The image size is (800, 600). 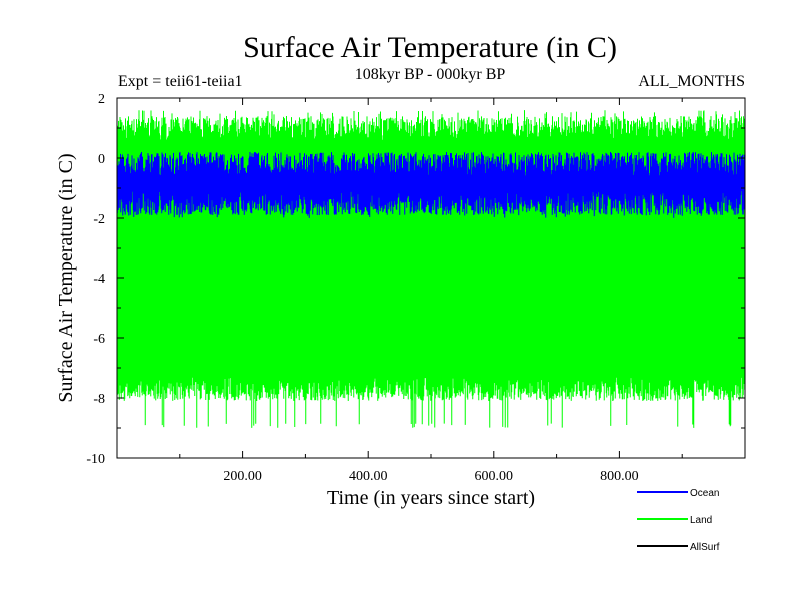 I want to click on y-tick-label: -6, so click(x=99, y=339).